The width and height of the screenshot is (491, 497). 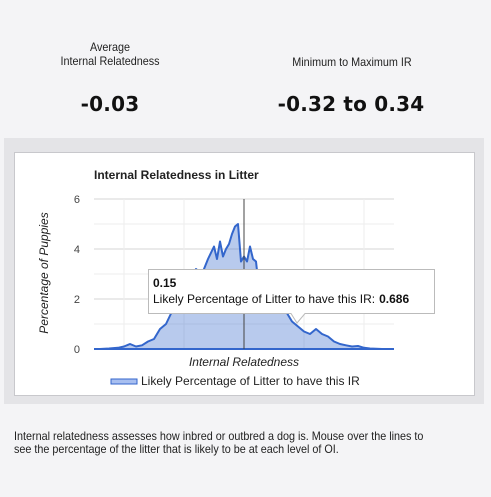 I want to click on chart-title: Internal Relatedness in Litter, so click(x=176, y=175).